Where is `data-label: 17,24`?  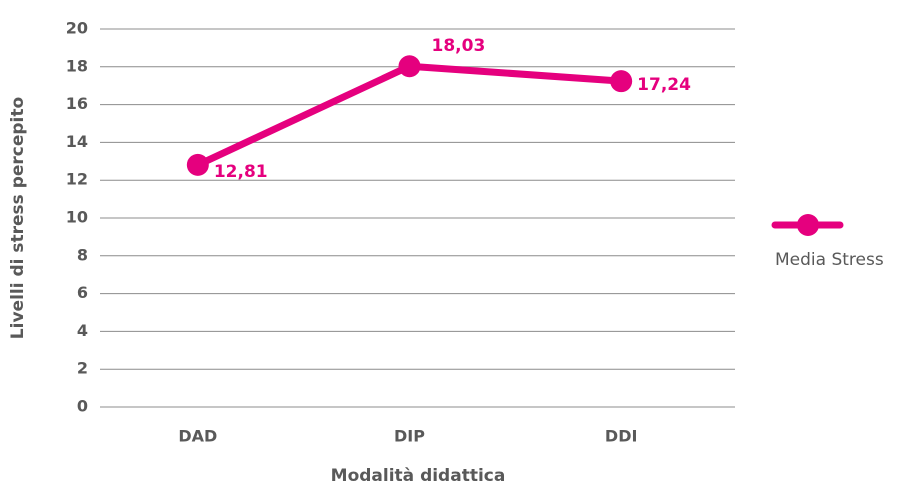
data-label: 17,24 is located at coordinates (664, 85).